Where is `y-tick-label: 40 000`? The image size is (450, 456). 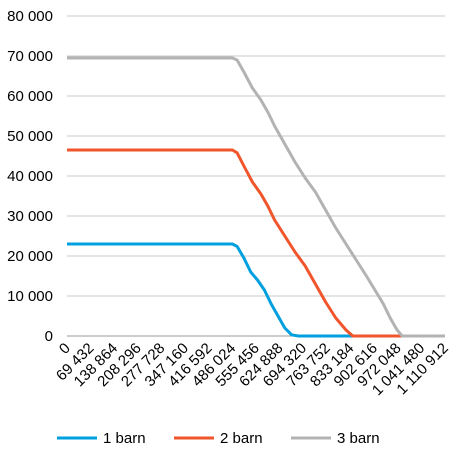 y-tick-label: 40 000 is located at coordinates (30, 176).